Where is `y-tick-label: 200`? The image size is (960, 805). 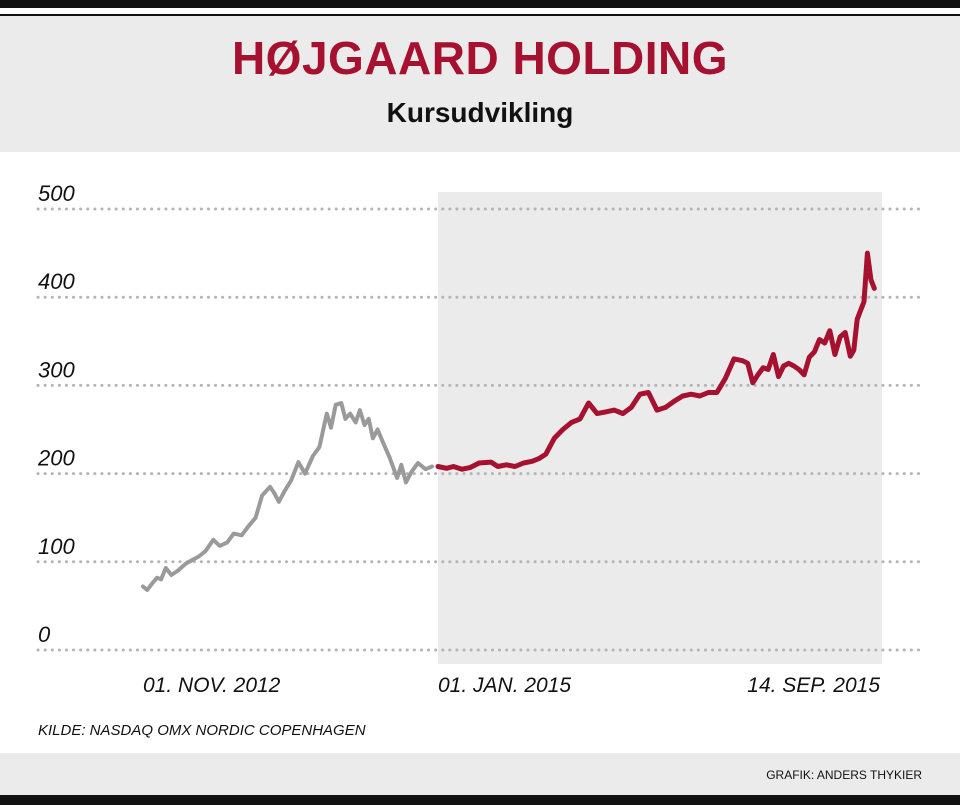 y-tick-label: 200 is located at coordinates (56, 458).